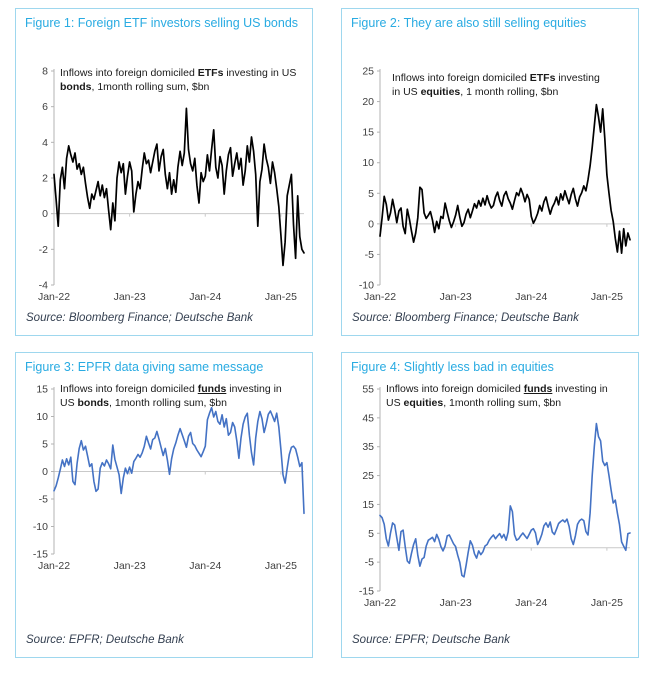 The image size is (648, 680). I want to click on figure-3-title: Figure 3: EPFR data giving same message, so click(144, 367).